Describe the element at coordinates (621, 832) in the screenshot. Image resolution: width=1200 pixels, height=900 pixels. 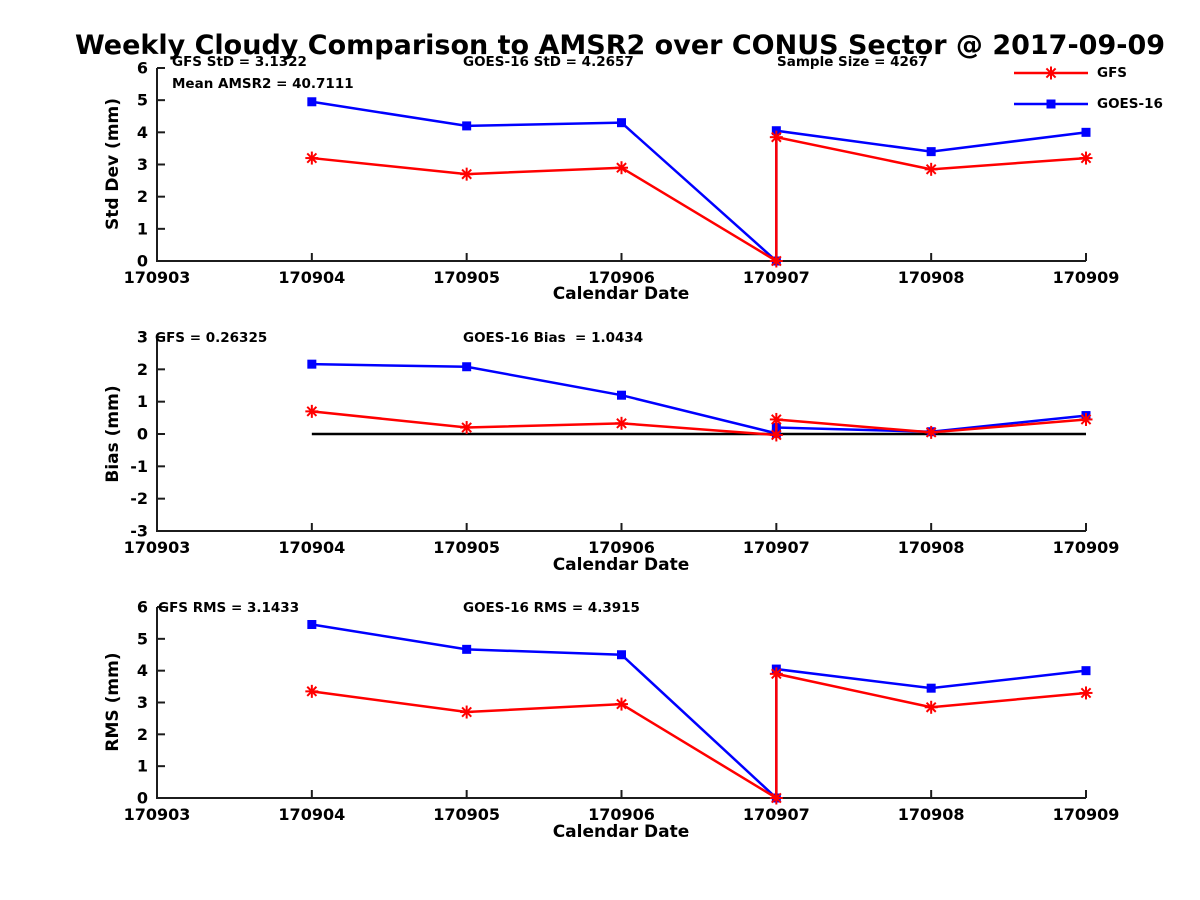
I see `rms-x-axis-label: Calendar Date` at that location.